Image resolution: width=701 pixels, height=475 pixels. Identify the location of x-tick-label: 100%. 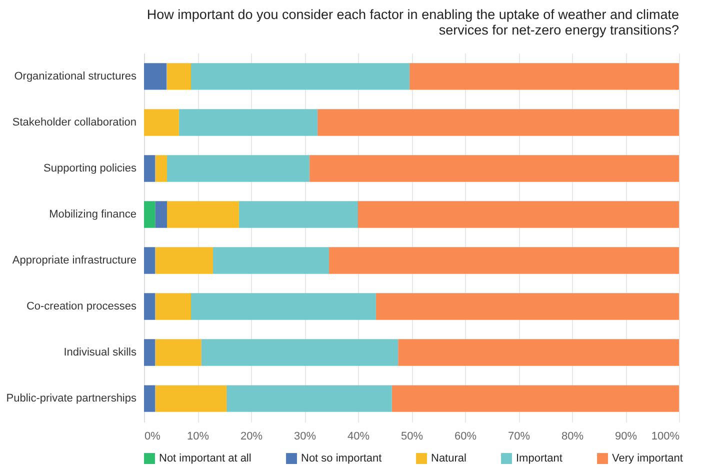
(665, 436).